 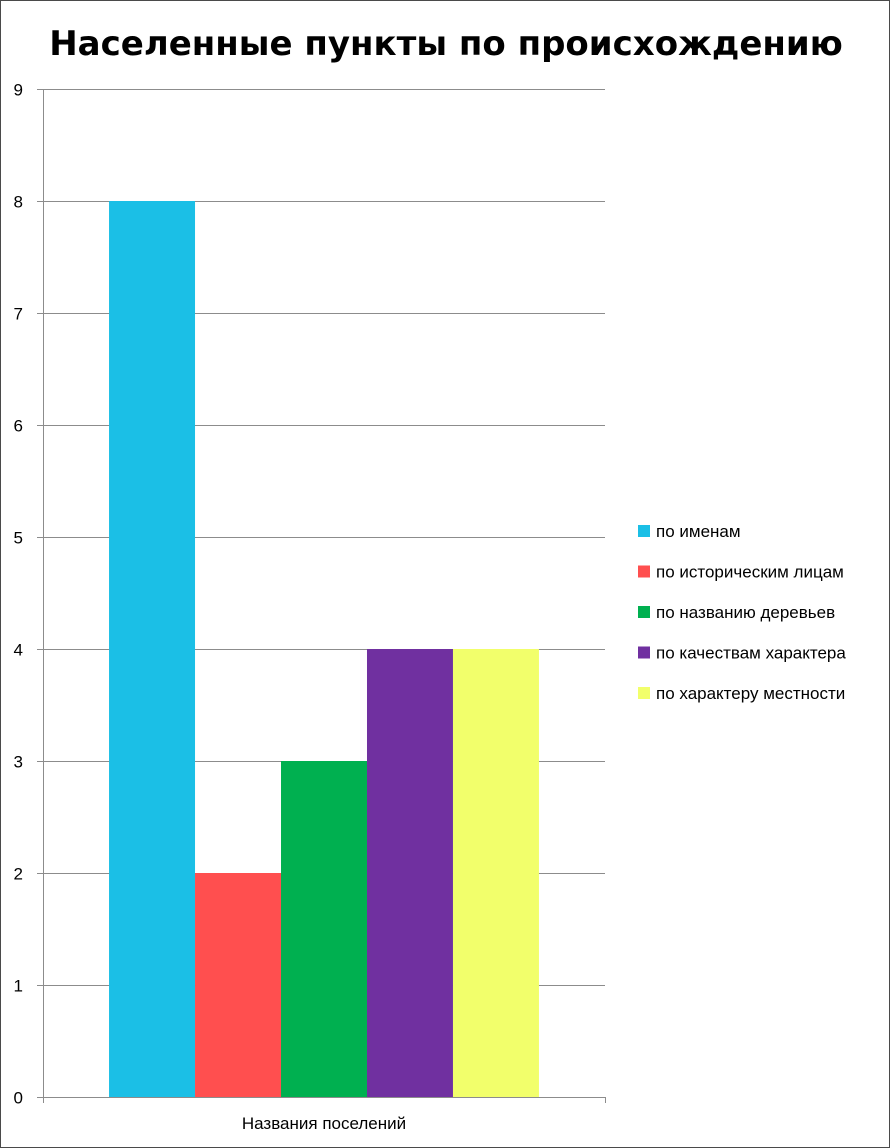 I want to click on y-tick-label: 4, so click(x=18, y=650).